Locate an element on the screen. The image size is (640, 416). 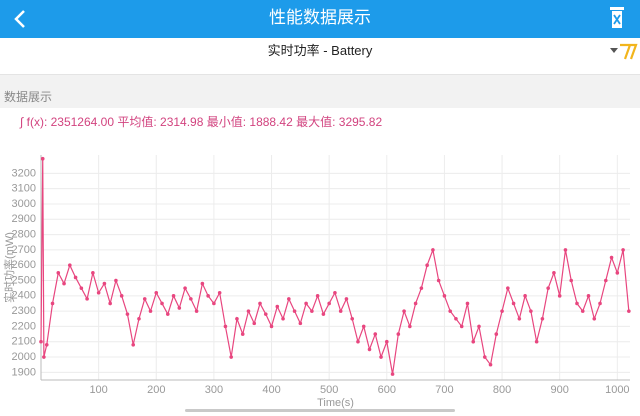
scroll-indicator is located at coordinates (320, 410).